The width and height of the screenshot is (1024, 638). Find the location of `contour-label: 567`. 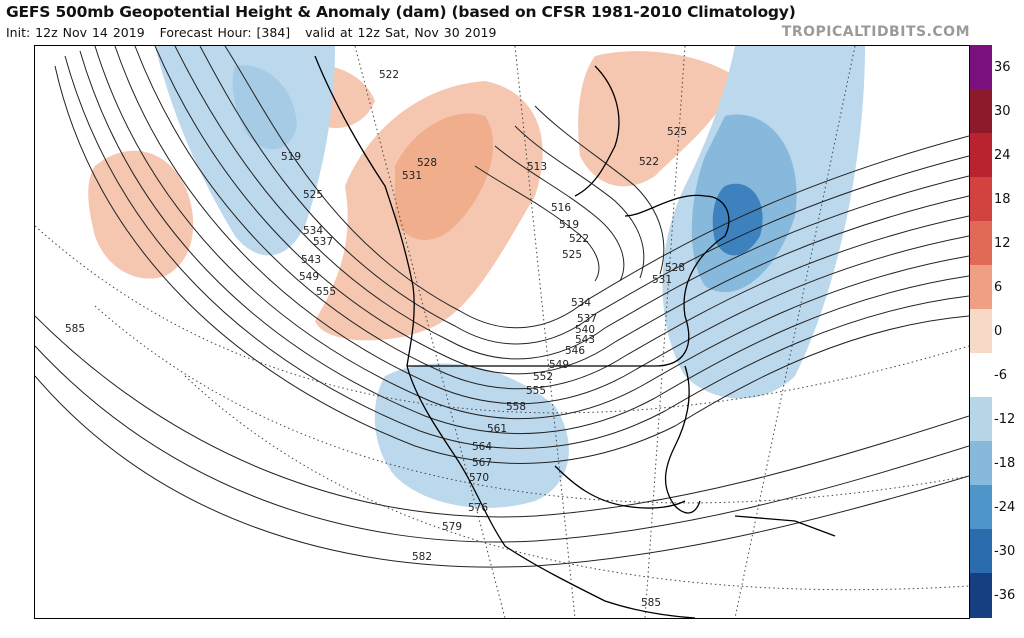

contour-label: 567 is located at coordinates (482, 463).